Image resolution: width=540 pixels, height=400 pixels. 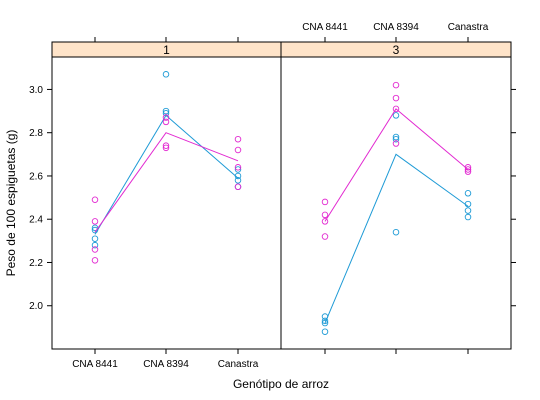 I want to click on panel-3-strip-label: 3, so click(x=396, y=50).